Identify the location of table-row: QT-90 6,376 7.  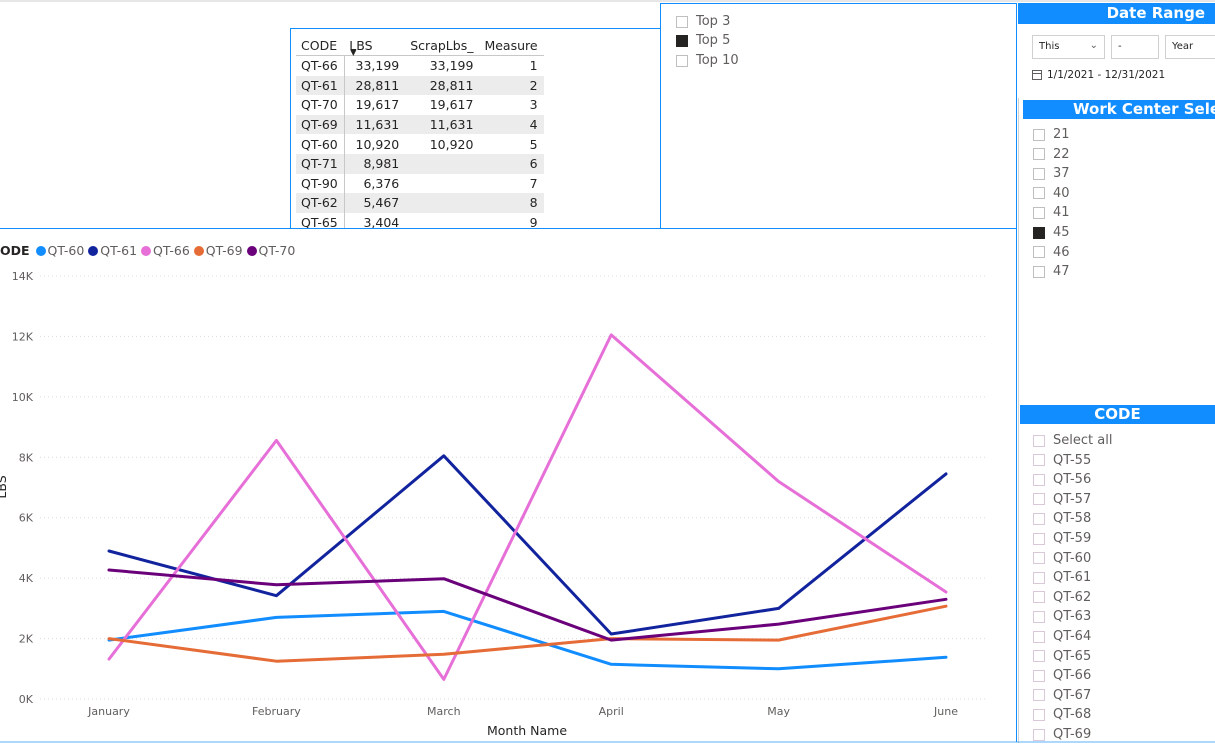
(420, 183).